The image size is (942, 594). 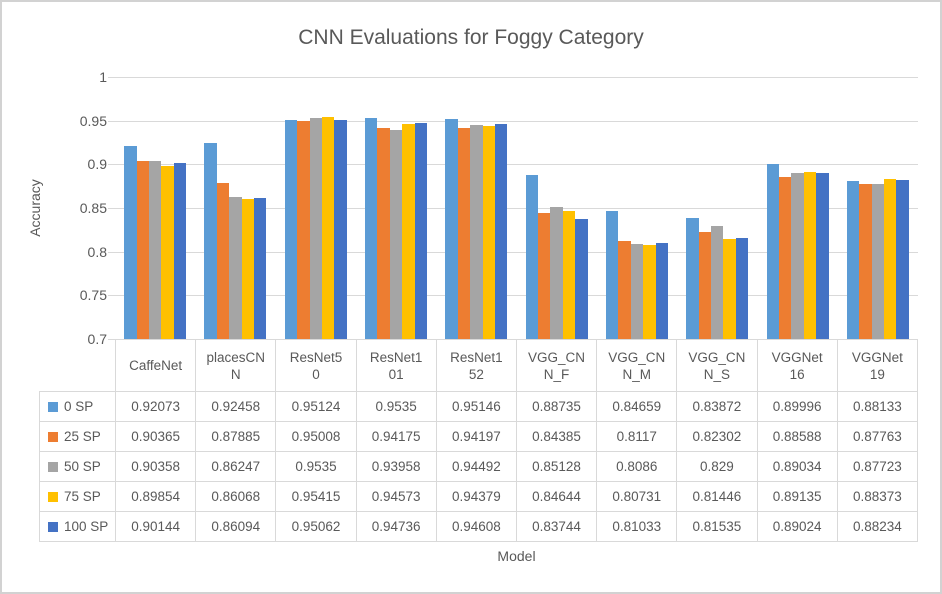 I want to click on value-cell: 0.90144, so click(x=155, y=526).